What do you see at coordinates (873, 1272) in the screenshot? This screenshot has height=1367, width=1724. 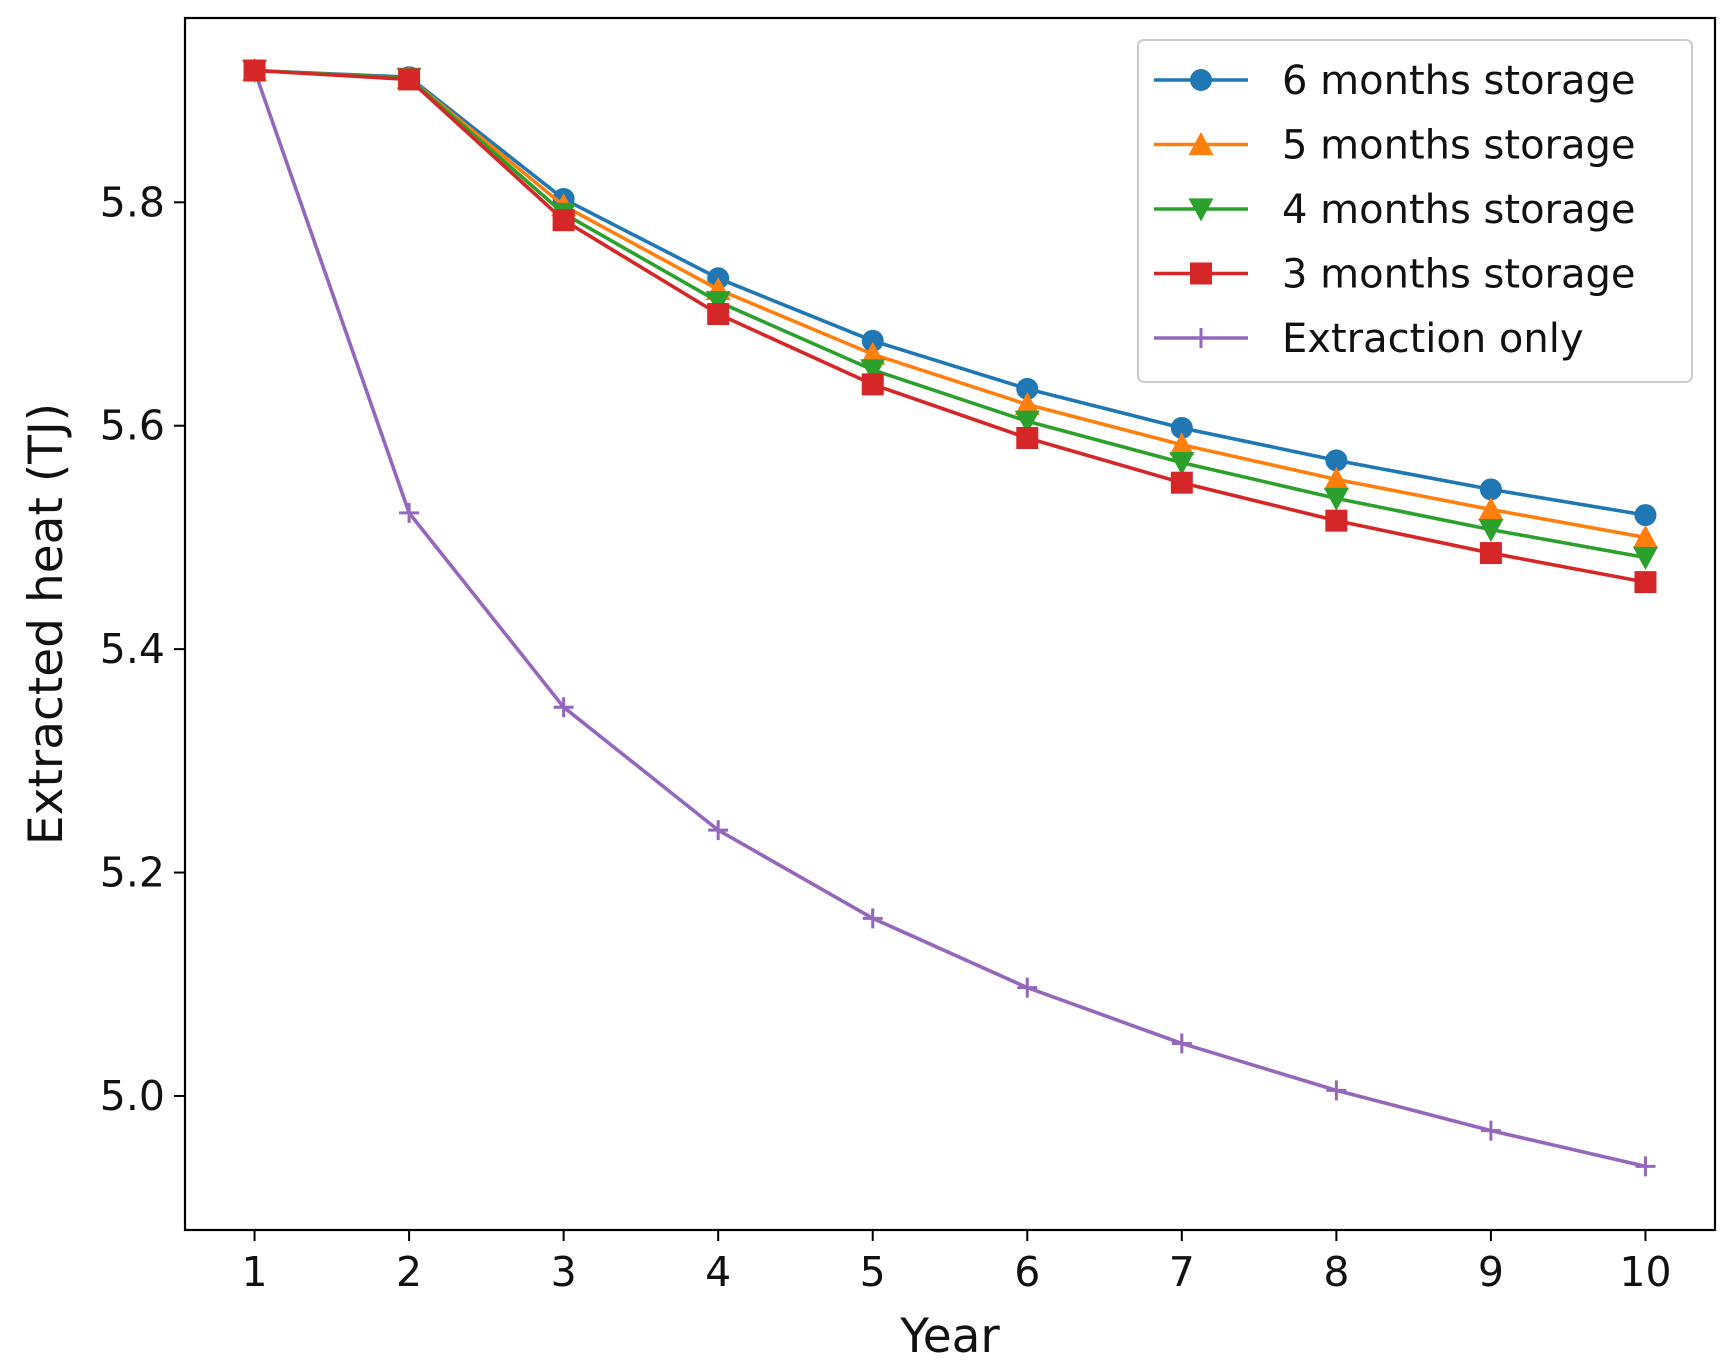 I see `x-tick-label-5: 5` at bounding box center [873, 1272].